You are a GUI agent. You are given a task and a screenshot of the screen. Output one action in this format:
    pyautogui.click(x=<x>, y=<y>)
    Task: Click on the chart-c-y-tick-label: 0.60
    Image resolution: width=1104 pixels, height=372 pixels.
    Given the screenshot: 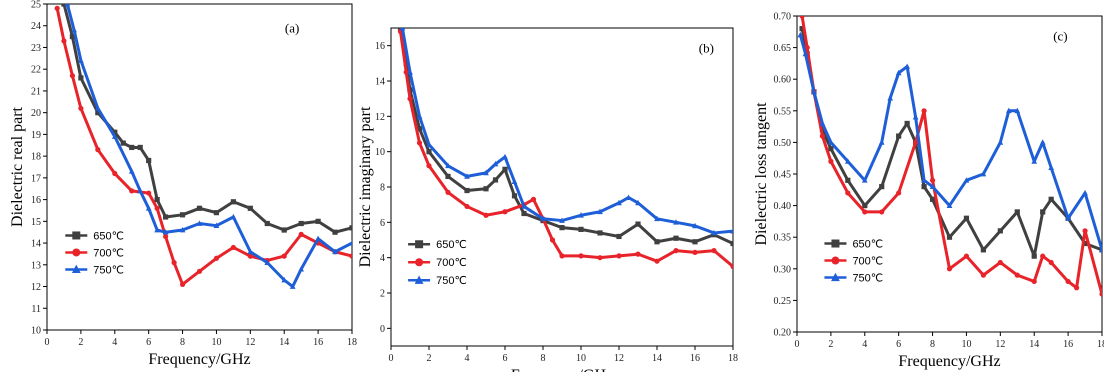 What is the action you would take?
    pyautogui.click(x=783, y=80)
    